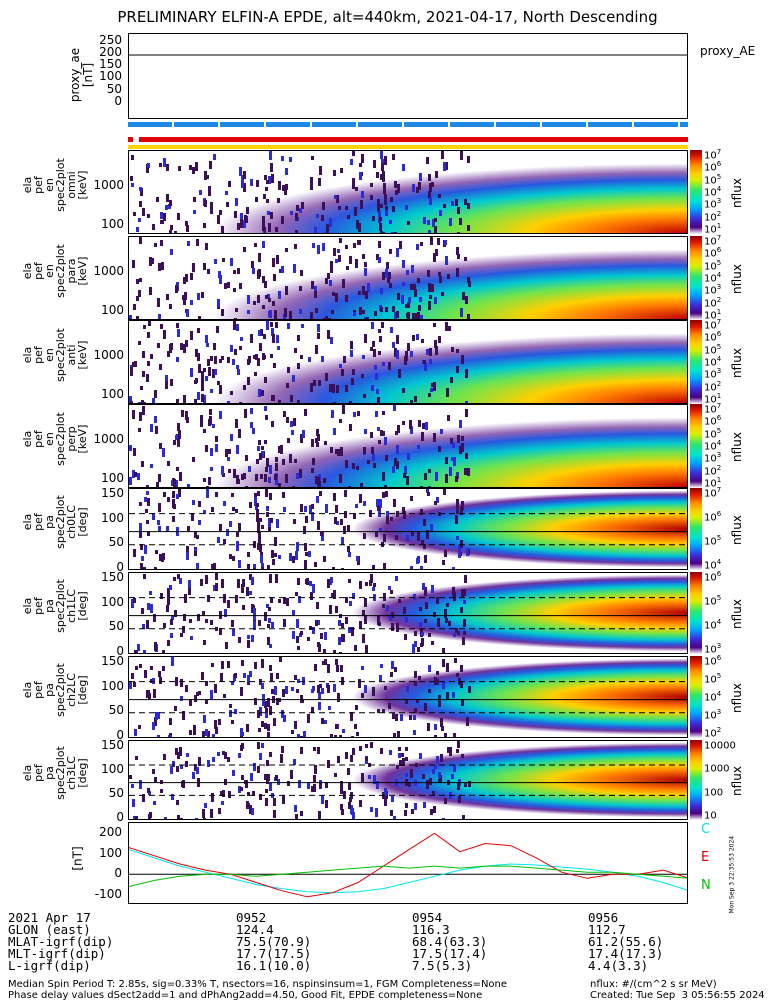 The height and width of the screenshot is (1001, 775). Describe the element at coordinates (431, 929) in the screenshot. I see `footer-row-value: 116.3` at that location.